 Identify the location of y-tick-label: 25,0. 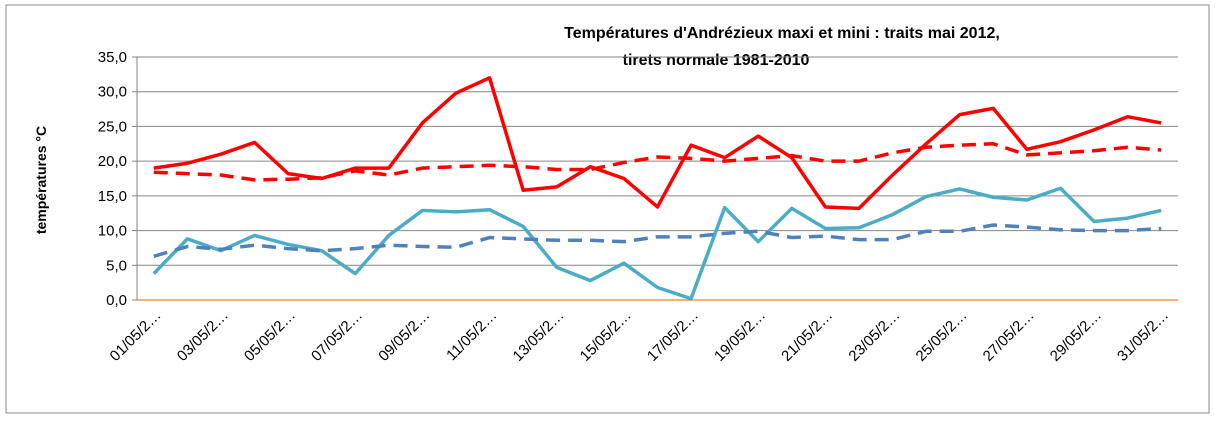
(112, 126).